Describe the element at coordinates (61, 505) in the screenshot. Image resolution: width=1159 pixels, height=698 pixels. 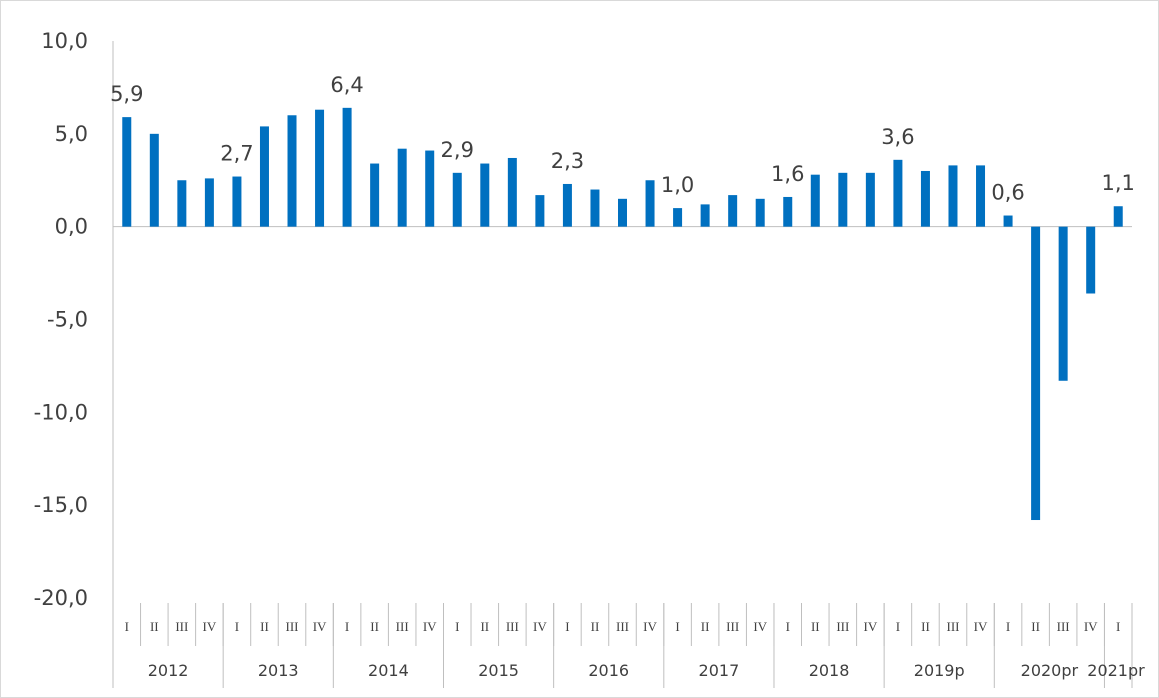
I see `y-tick-label: -15,0` at that location.